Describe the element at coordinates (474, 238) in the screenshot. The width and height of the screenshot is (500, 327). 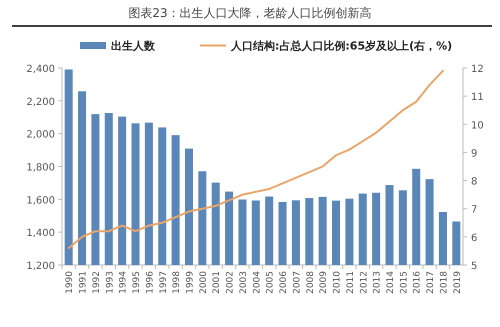
I see `y2-tick-label: 6` at that location.